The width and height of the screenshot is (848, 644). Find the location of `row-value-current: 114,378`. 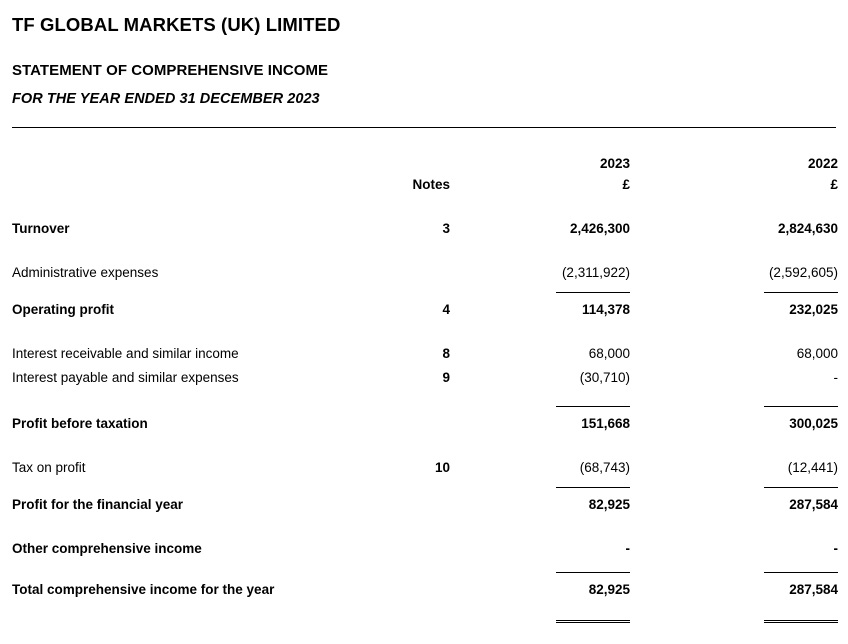

row-value-current: 114,378 is located at coordinates (605, 310).